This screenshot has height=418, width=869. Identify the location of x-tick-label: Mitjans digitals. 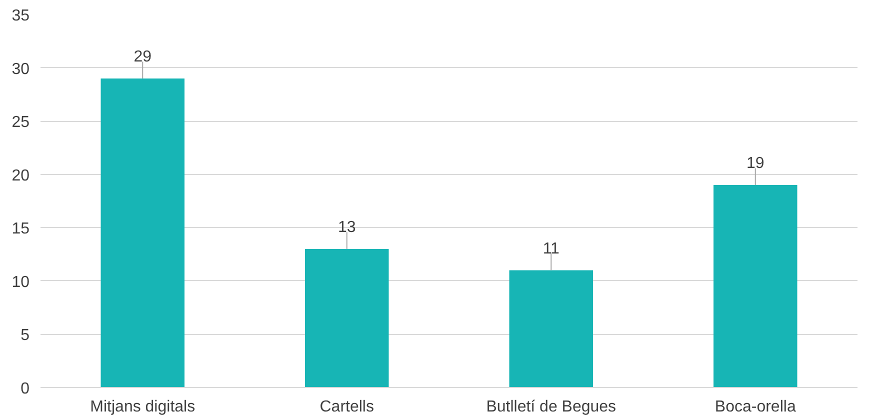
(143, 407).